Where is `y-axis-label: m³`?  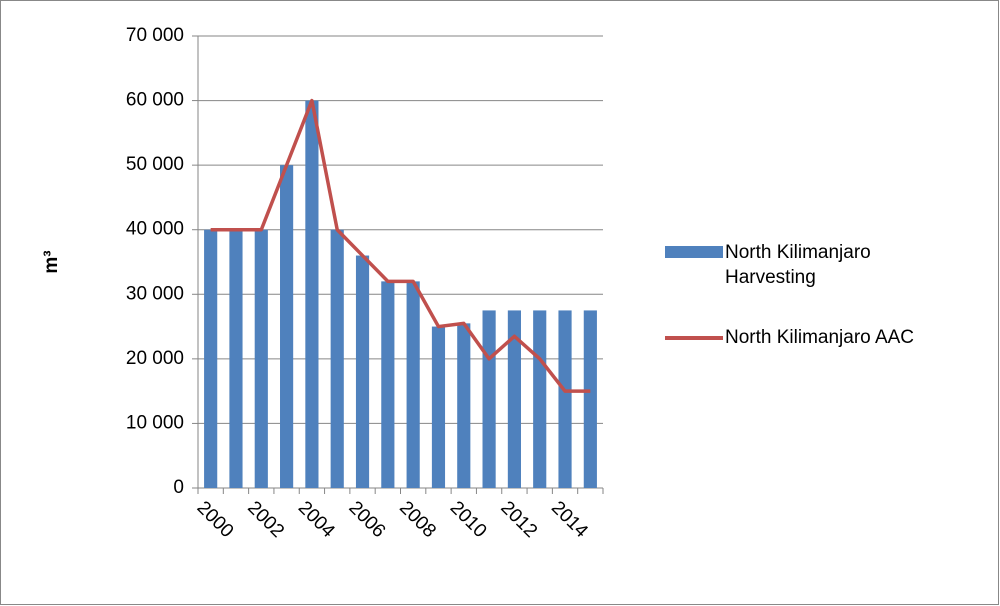 y-axis-label: m³ is located at coordinates (51, 261).